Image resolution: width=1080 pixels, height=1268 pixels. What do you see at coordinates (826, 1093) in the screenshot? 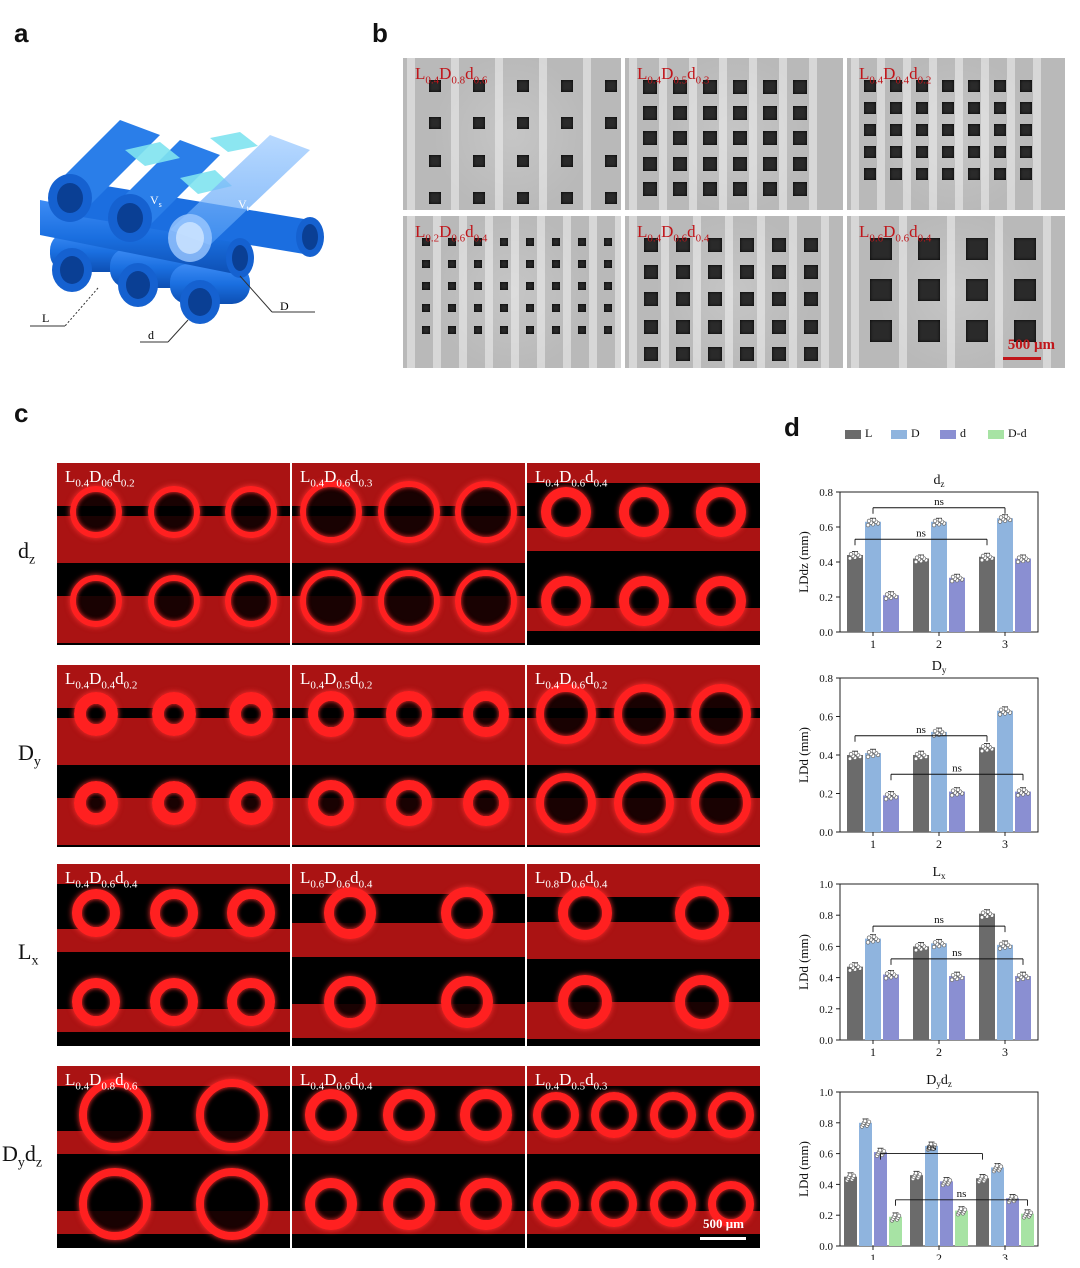
I see `y-tick-label: 1.0` at bounding box center [826, 1093].